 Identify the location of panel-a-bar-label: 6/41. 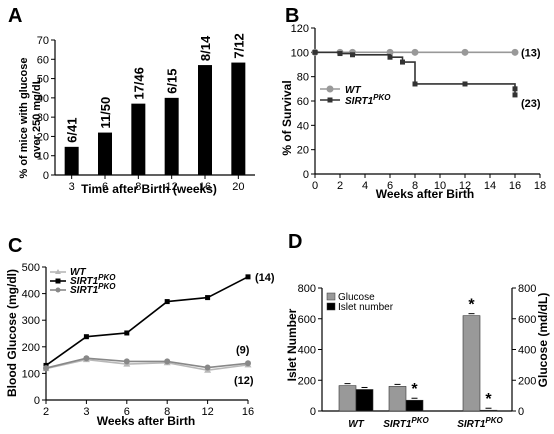
(72, 130).